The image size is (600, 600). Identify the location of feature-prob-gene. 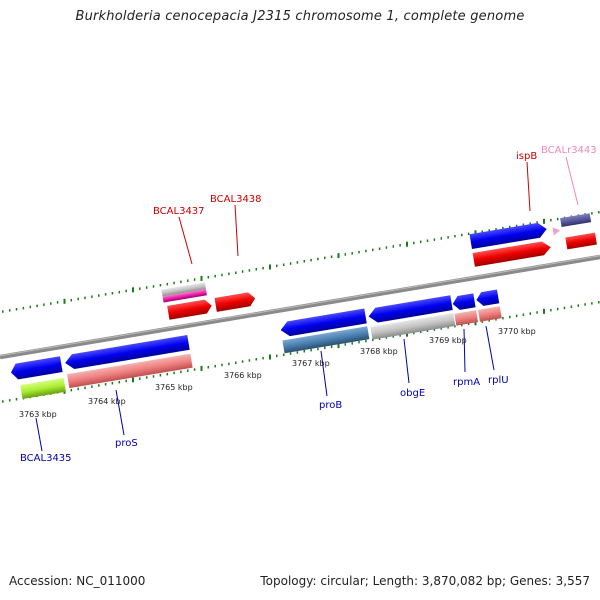
(323, 323).